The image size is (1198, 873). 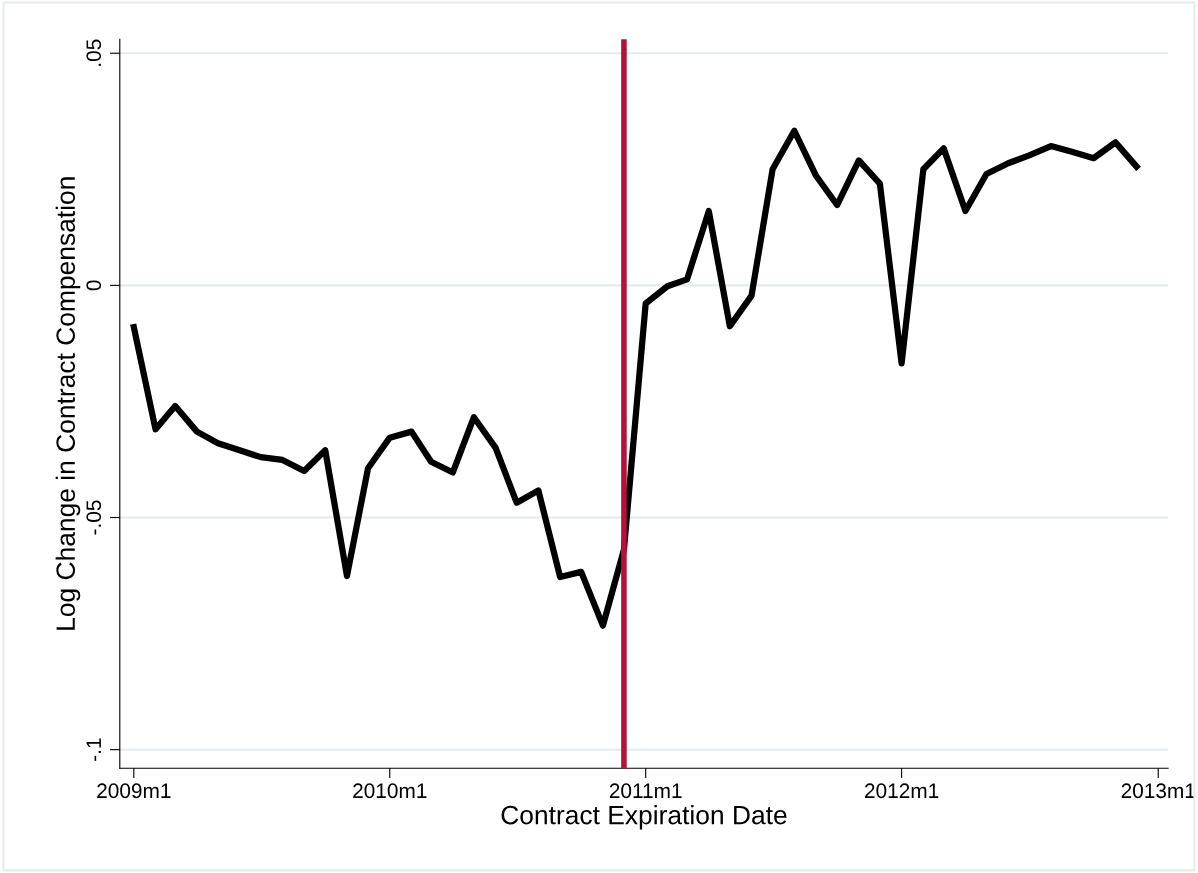 I want to click on x-axis-title: Contract Expiration Date, so click(x=644, y=817).